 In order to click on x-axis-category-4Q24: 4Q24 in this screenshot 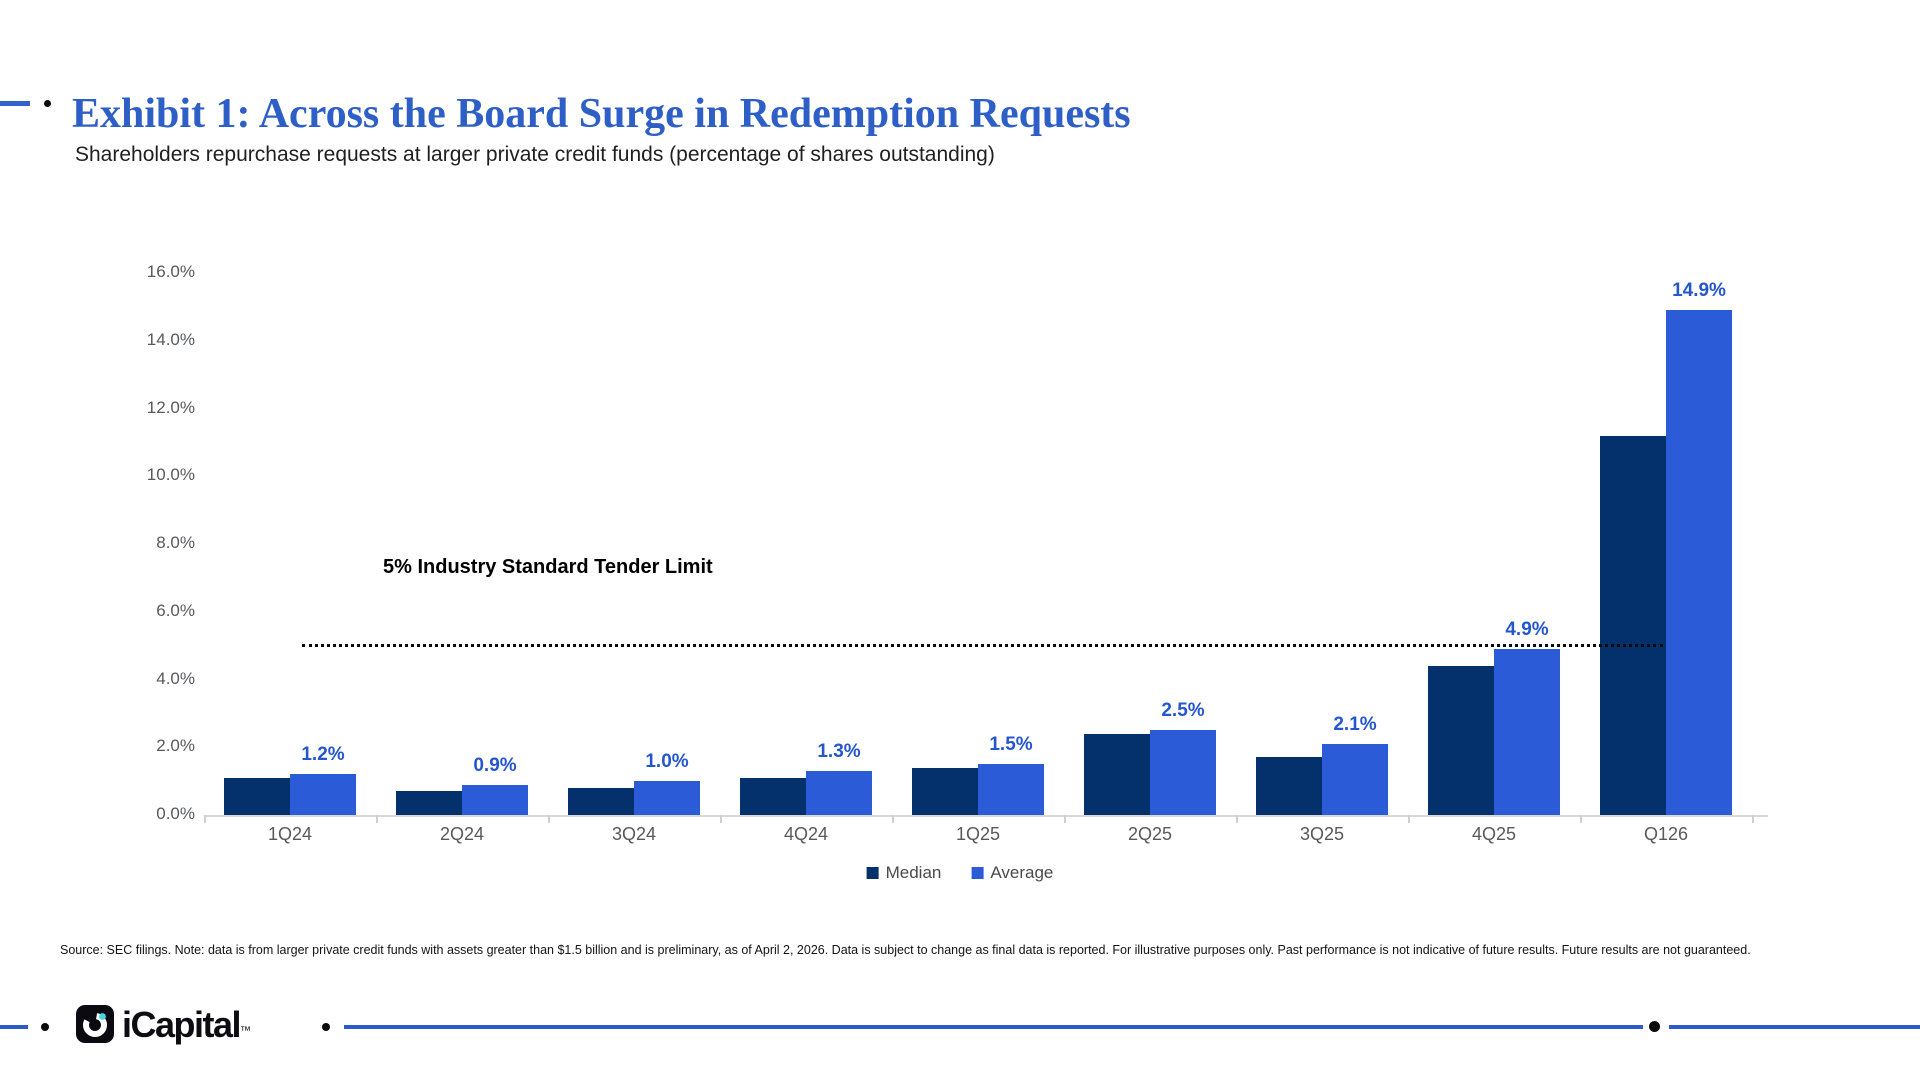, I will do `click(806, 834)`.